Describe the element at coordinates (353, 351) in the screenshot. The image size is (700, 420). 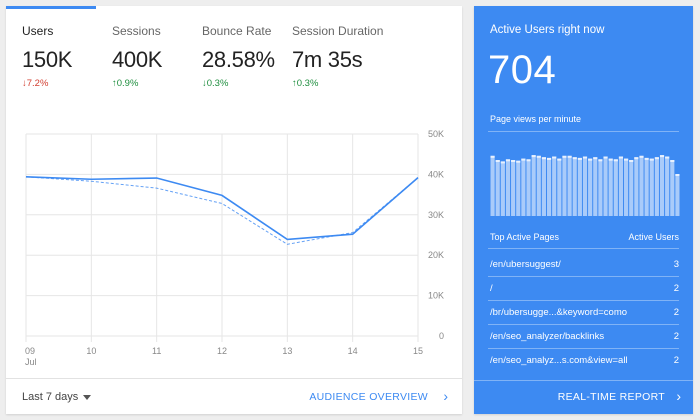
I see `x-tick-label: 14` at that location.